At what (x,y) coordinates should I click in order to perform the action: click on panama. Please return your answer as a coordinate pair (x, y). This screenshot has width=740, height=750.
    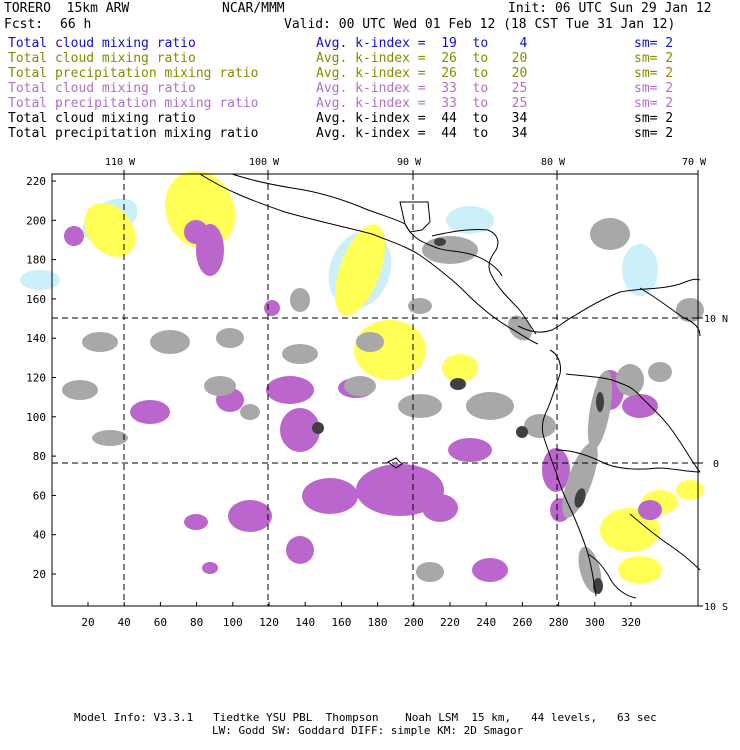
    Looking at the image, I should click on (546, 324).